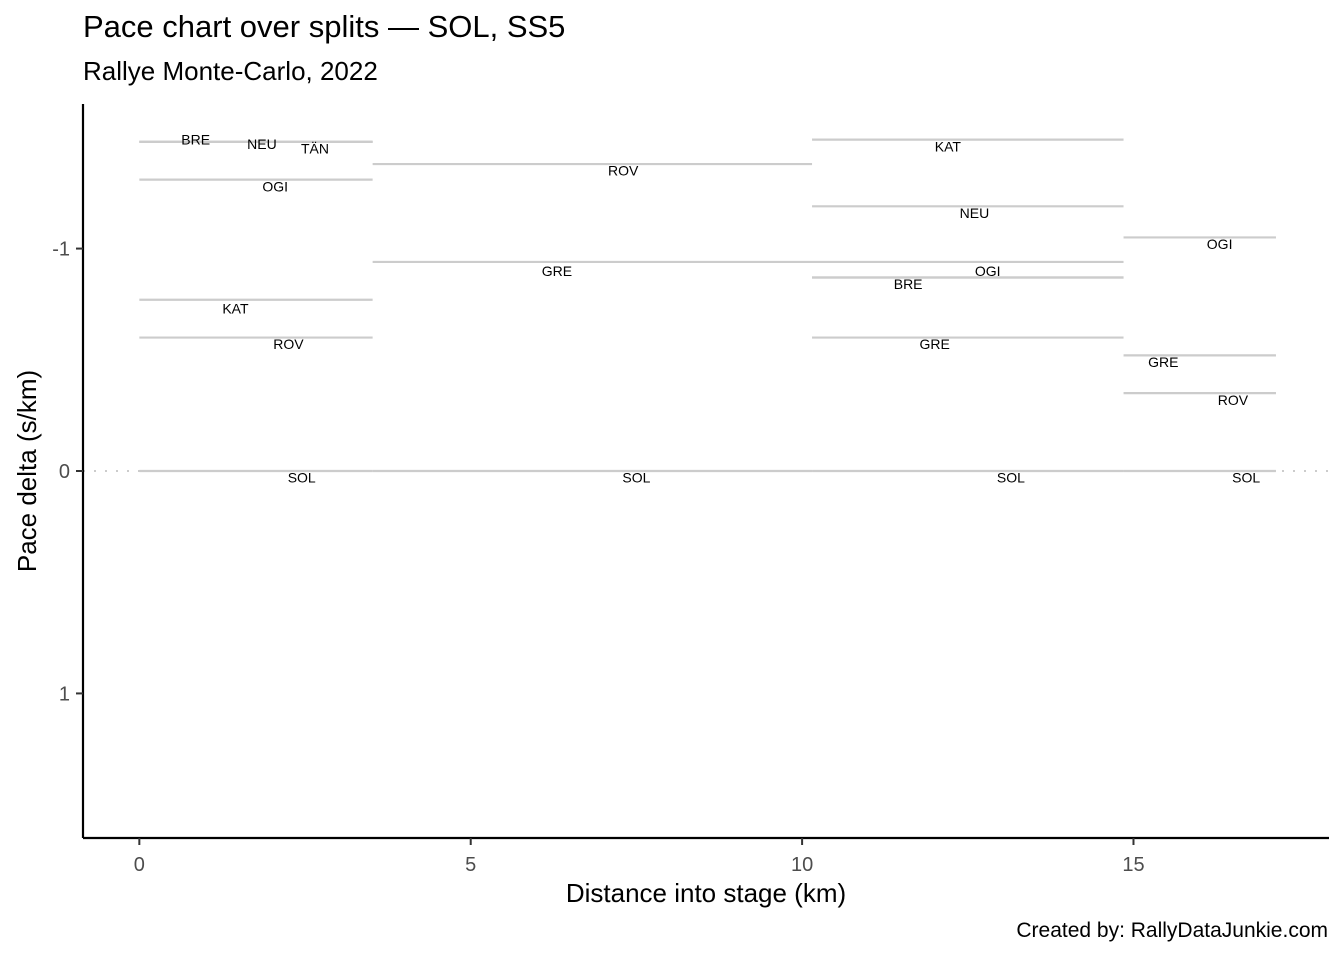  What do you see at coordinates (802, 865) in the screenshot?
I see `x-tick-label: 10` at bounding box center [802, 865].